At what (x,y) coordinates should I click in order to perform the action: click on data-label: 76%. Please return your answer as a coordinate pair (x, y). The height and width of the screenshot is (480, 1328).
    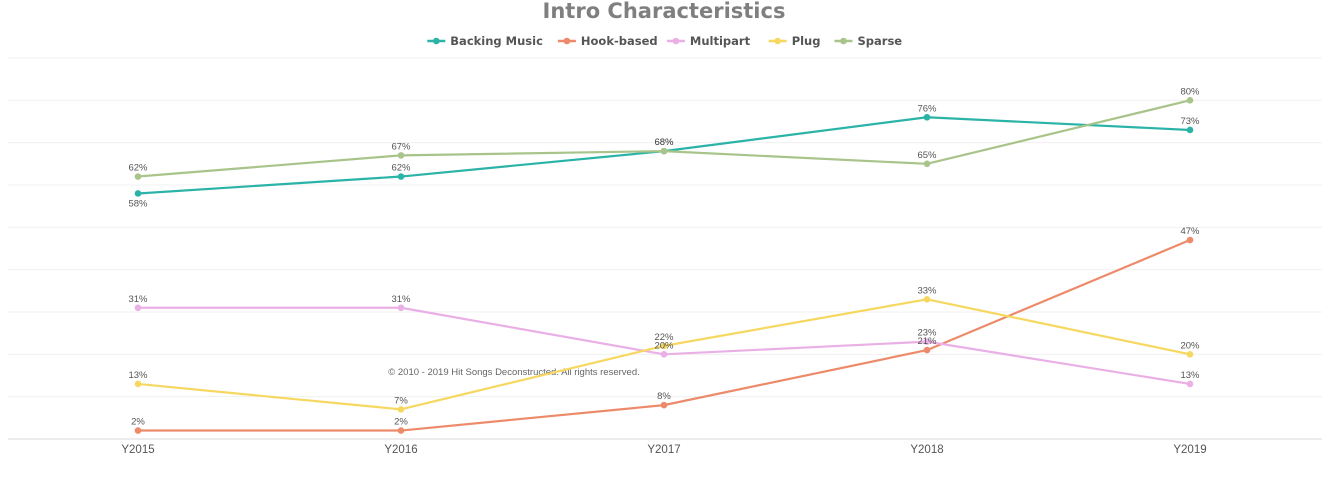
    Looking at the image, I should click on (927, 108).